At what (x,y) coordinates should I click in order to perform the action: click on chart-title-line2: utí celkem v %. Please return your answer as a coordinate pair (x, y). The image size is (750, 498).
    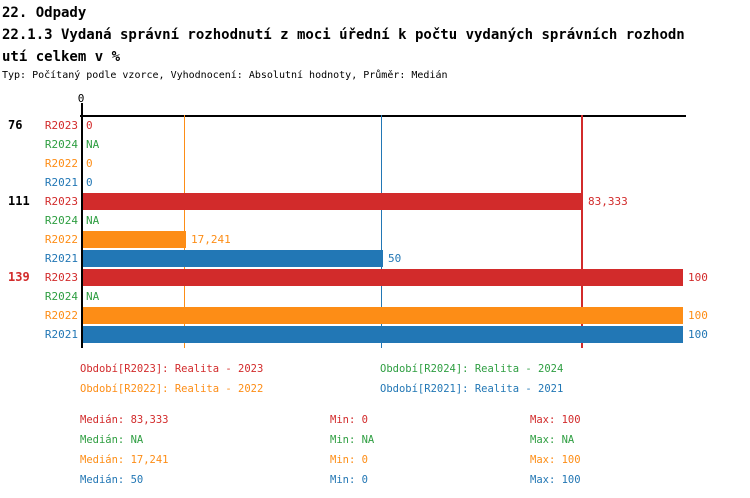
    Looking at the image, I should click on (61, 57).